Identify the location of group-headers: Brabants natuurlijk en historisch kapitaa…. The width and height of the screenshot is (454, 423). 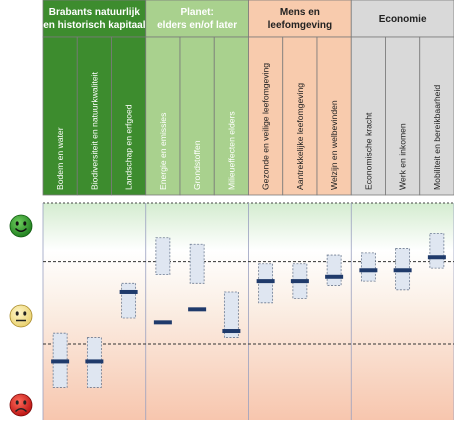
(248, 19).